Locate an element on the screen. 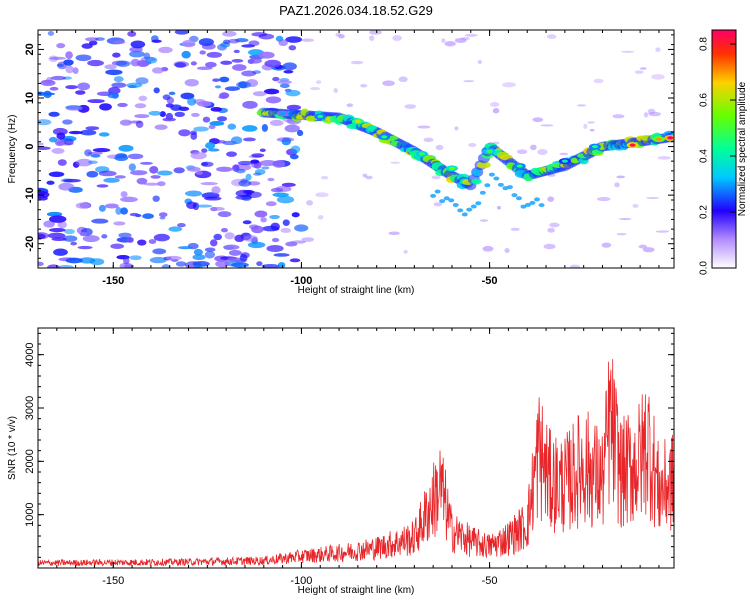 This screenshot has width=750, height=600. x-tick-label: -50 is located at coordinates (490, 581).